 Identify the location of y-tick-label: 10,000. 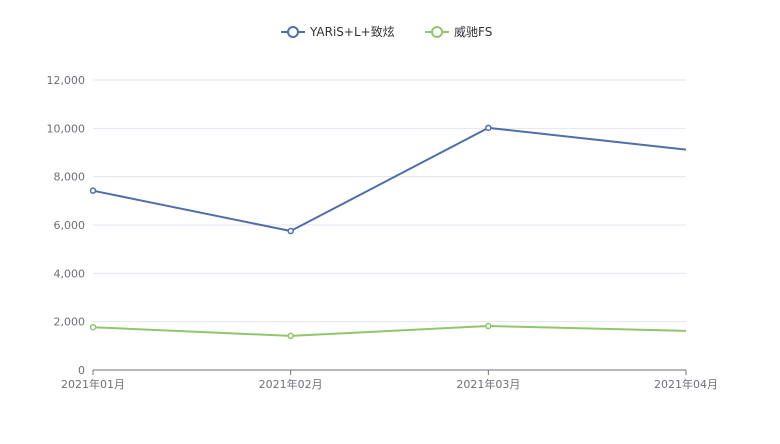
(66, 128).